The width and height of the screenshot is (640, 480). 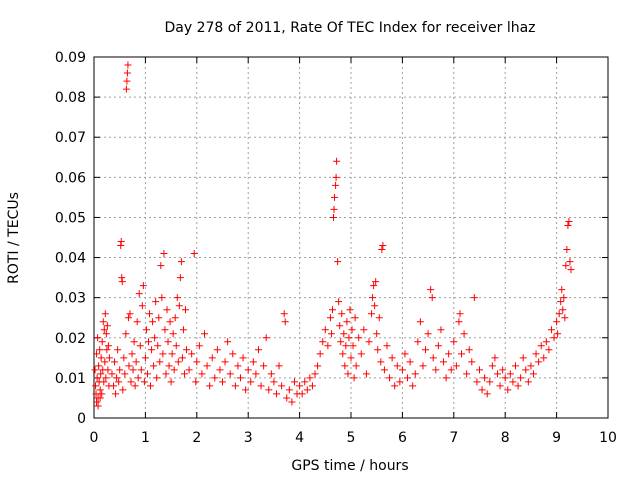 I want to click on x-tick-label: 1, so click(x=145, y=438).